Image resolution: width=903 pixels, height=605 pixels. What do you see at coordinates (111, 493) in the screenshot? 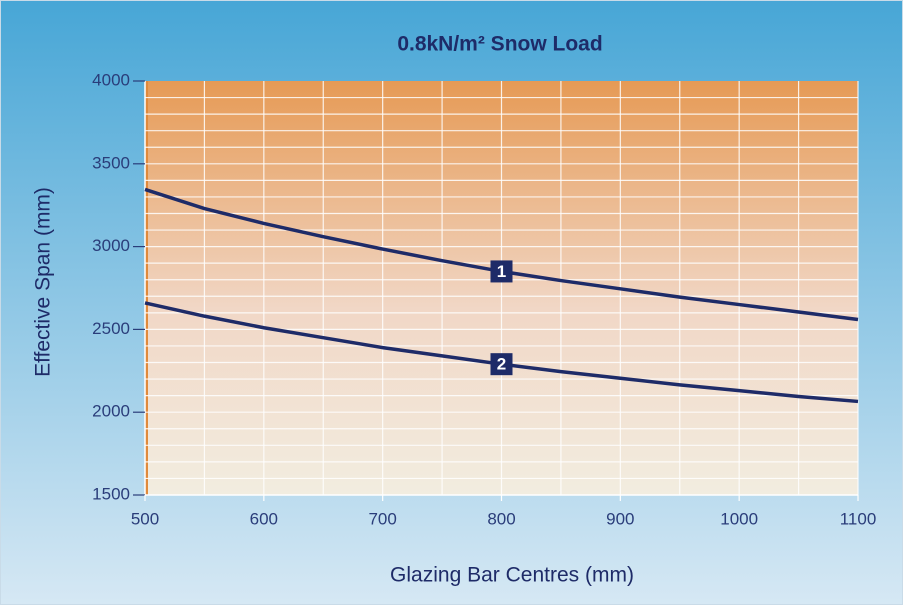
I see `y-tick-label: 1500` at bounding box center [111, 493].